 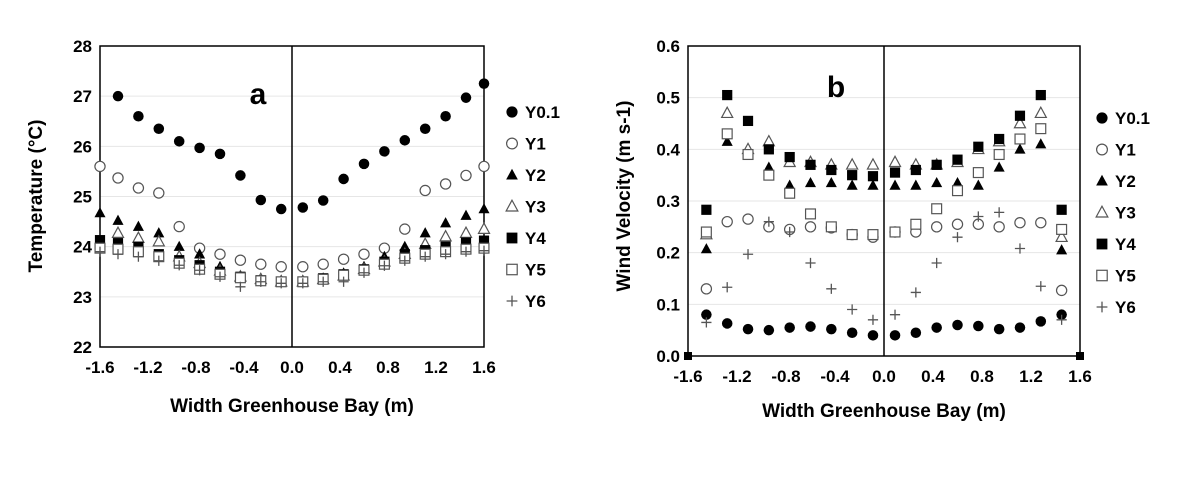 I want to click on panel-a-x-tick-labels: -1.6 -1.2 -0.8 -0.4 0.0 0.4 0.8 1.2 1.6, so click(x=290, y=367).